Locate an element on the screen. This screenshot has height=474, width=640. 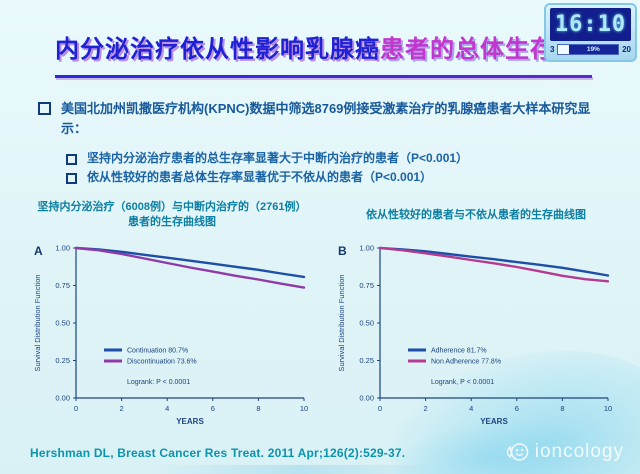
watermark-text: ioncology is located at coordinates (579, 451).